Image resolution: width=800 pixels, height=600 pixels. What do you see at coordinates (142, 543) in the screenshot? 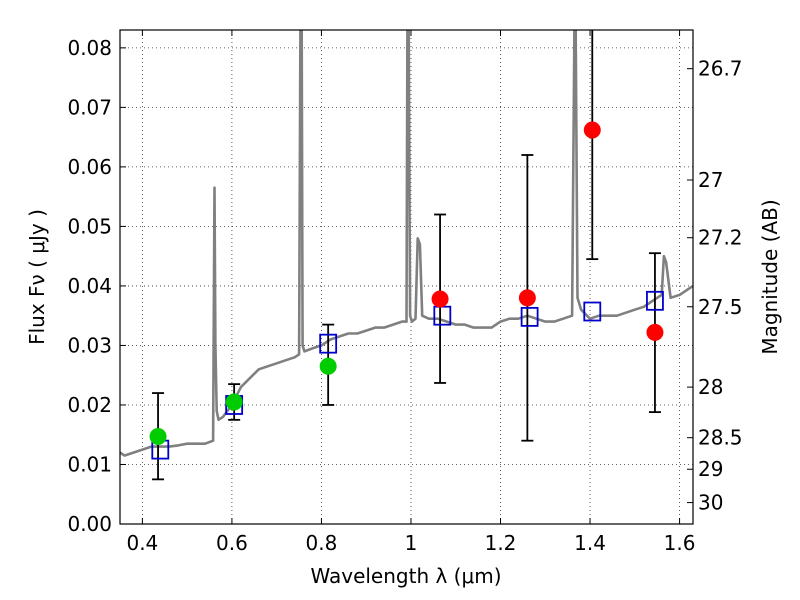
I see `x-tick-label: 0.4` at bounding box center [142, 543].